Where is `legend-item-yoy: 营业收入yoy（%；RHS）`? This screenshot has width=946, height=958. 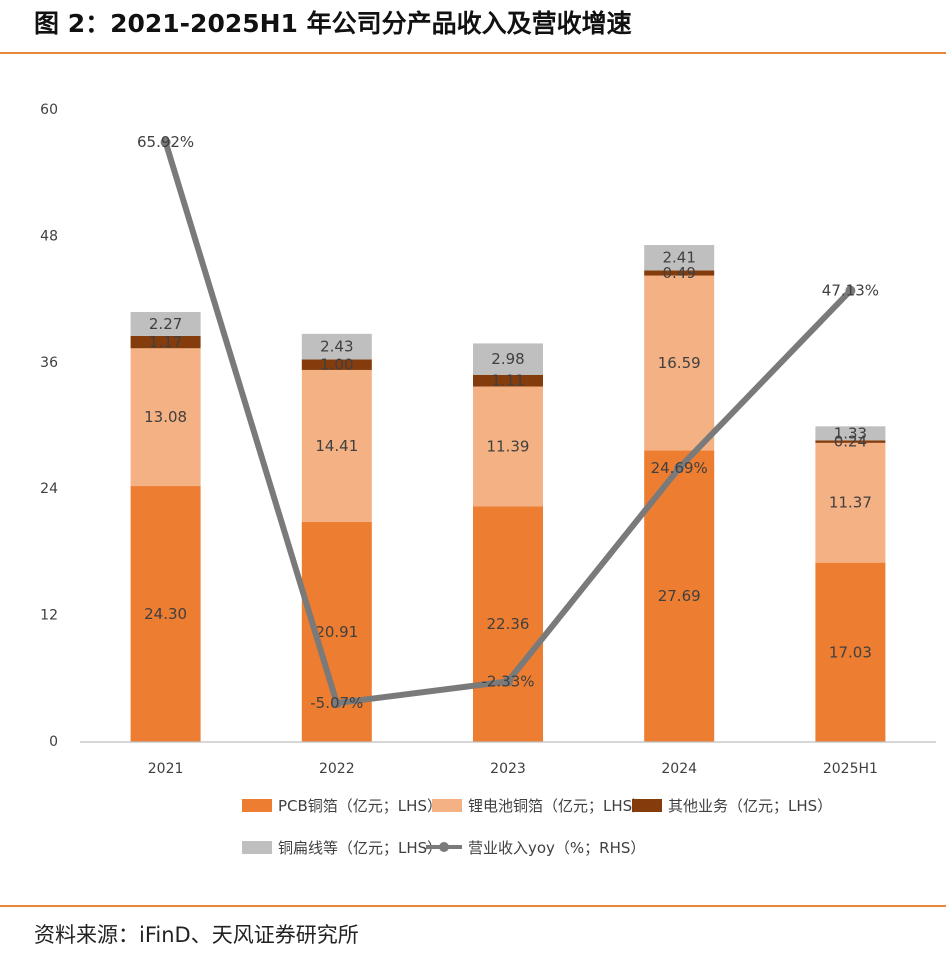 legend-item-yoy: 营业收入yoy（%；RHS） is located at coordinates (535, 847).